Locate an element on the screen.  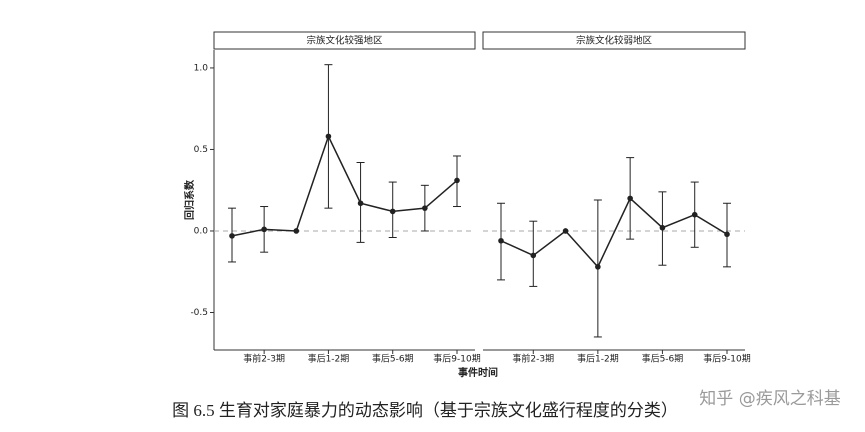
strip-title: 宗族文化较强地区 is located at coordinates (344, 41).